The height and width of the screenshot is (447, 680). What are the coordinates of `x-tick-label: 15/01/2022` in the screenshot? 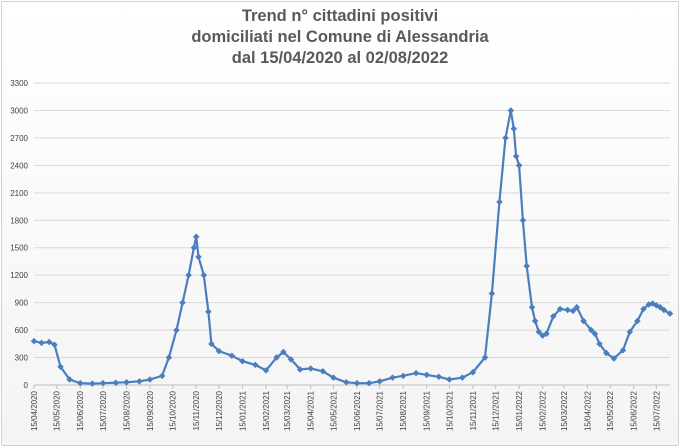 It's located at (519, 410).